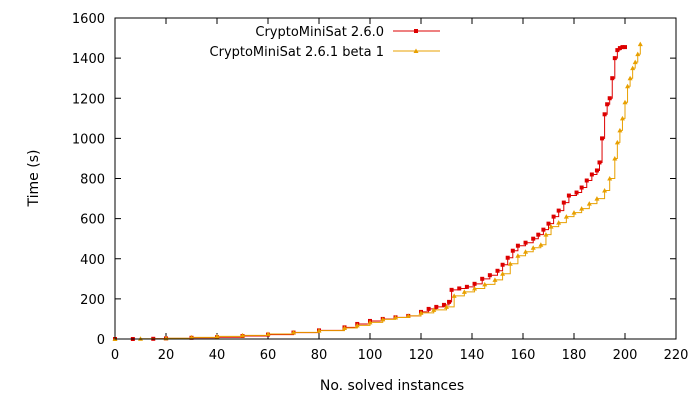  I want to click on legend-label: CryptoMiniSat 2.6.0, so click(319, 32).